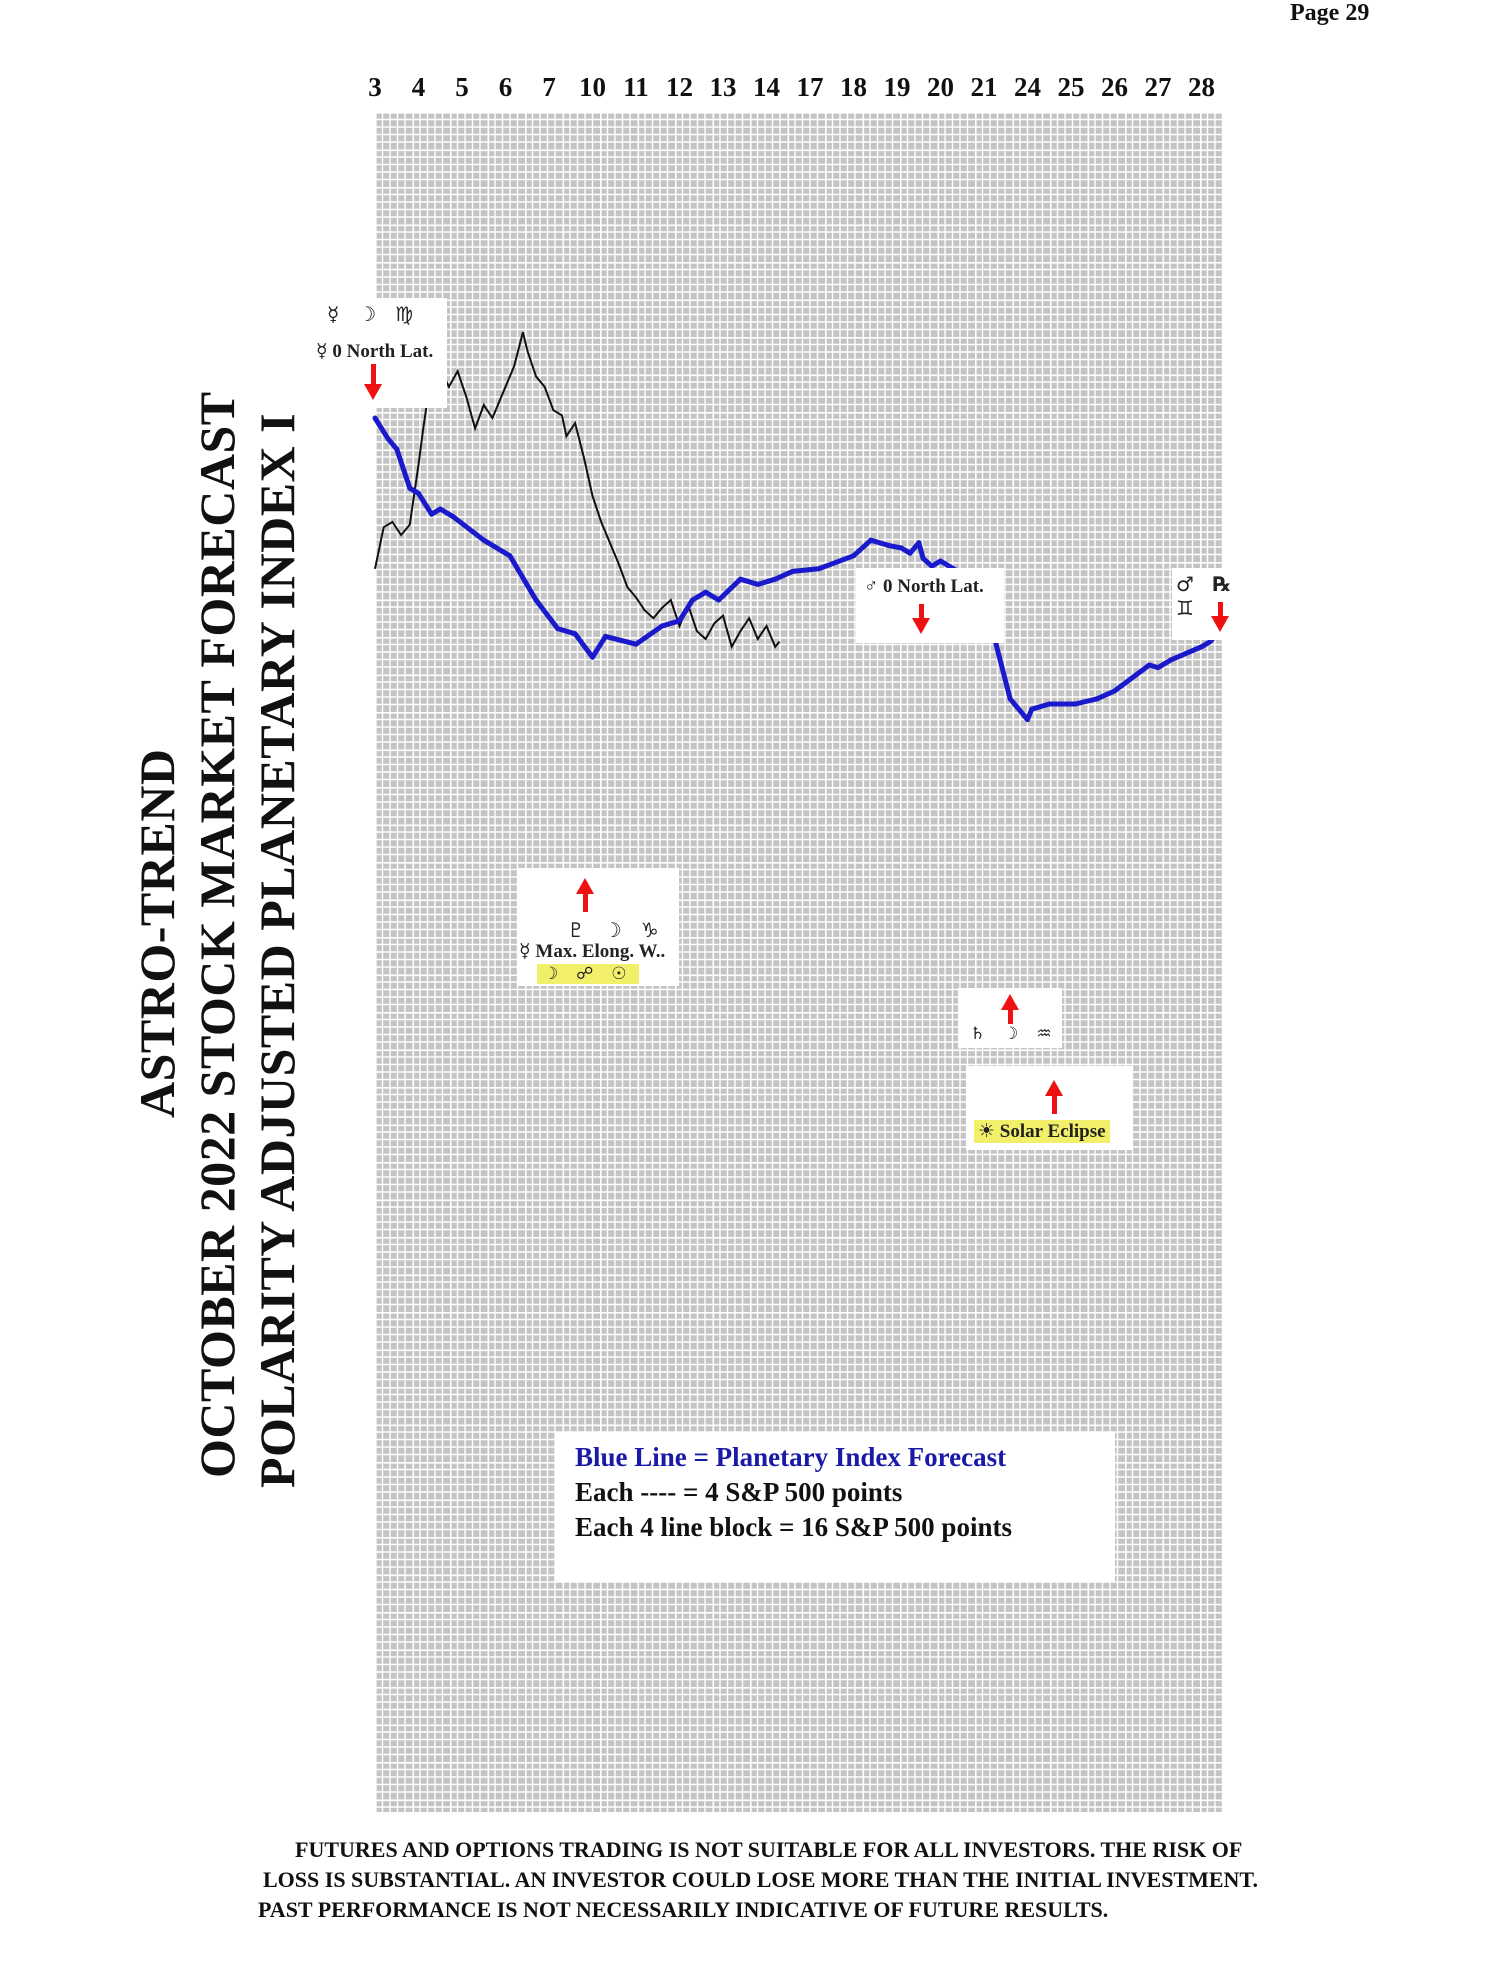 The height and width of the screenshot is (1963, 1512). I want to click on title-line-2: OCTOBER 2022 STOCK MARKET FORECAST, so click(217, 934).